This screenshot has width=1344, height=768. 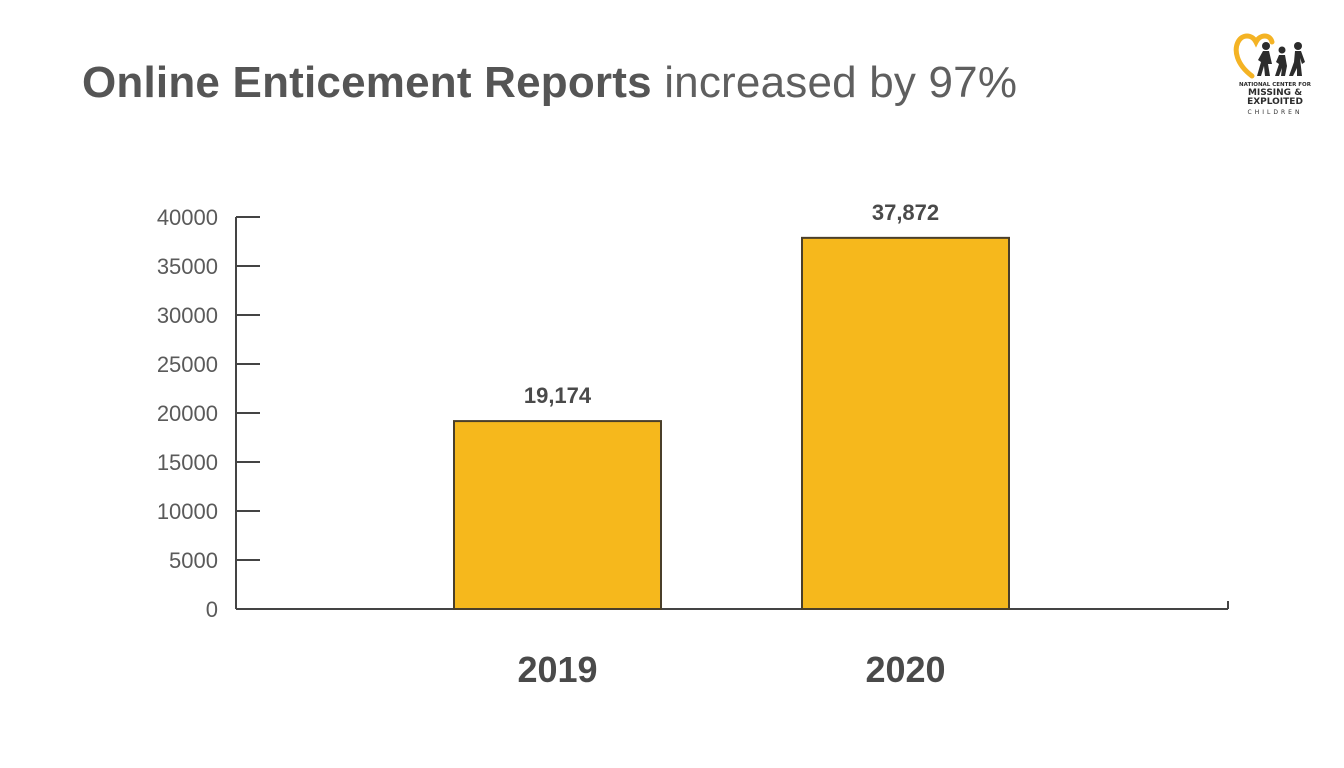 What do you see at coordinates (1275, 93) in the screenshot?
I see `logo-line2a: MISSING &` at bounding box center [1275, 93].